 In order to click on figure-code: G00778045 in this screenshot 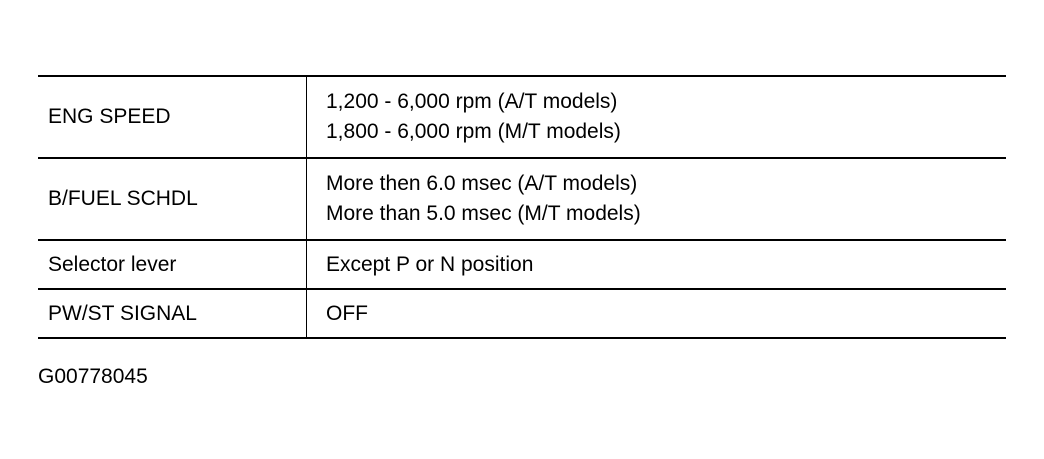, I will do `click(93, 376)`.